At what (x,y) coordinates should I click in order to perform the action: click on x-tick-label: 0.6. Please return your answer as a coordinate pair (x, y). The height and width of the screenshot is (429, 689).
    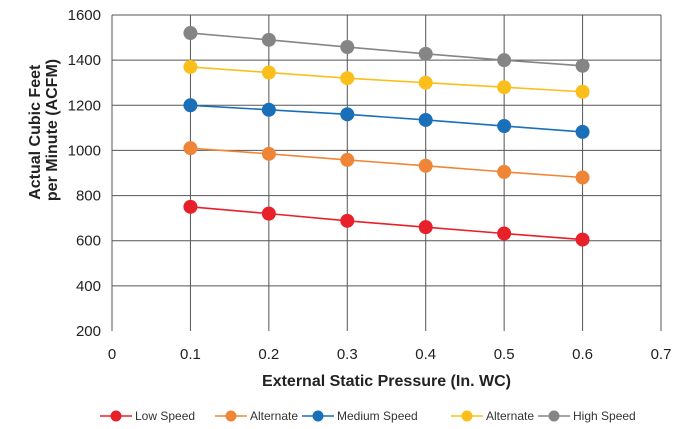
    Looking at the image, I should click on (582, 354).